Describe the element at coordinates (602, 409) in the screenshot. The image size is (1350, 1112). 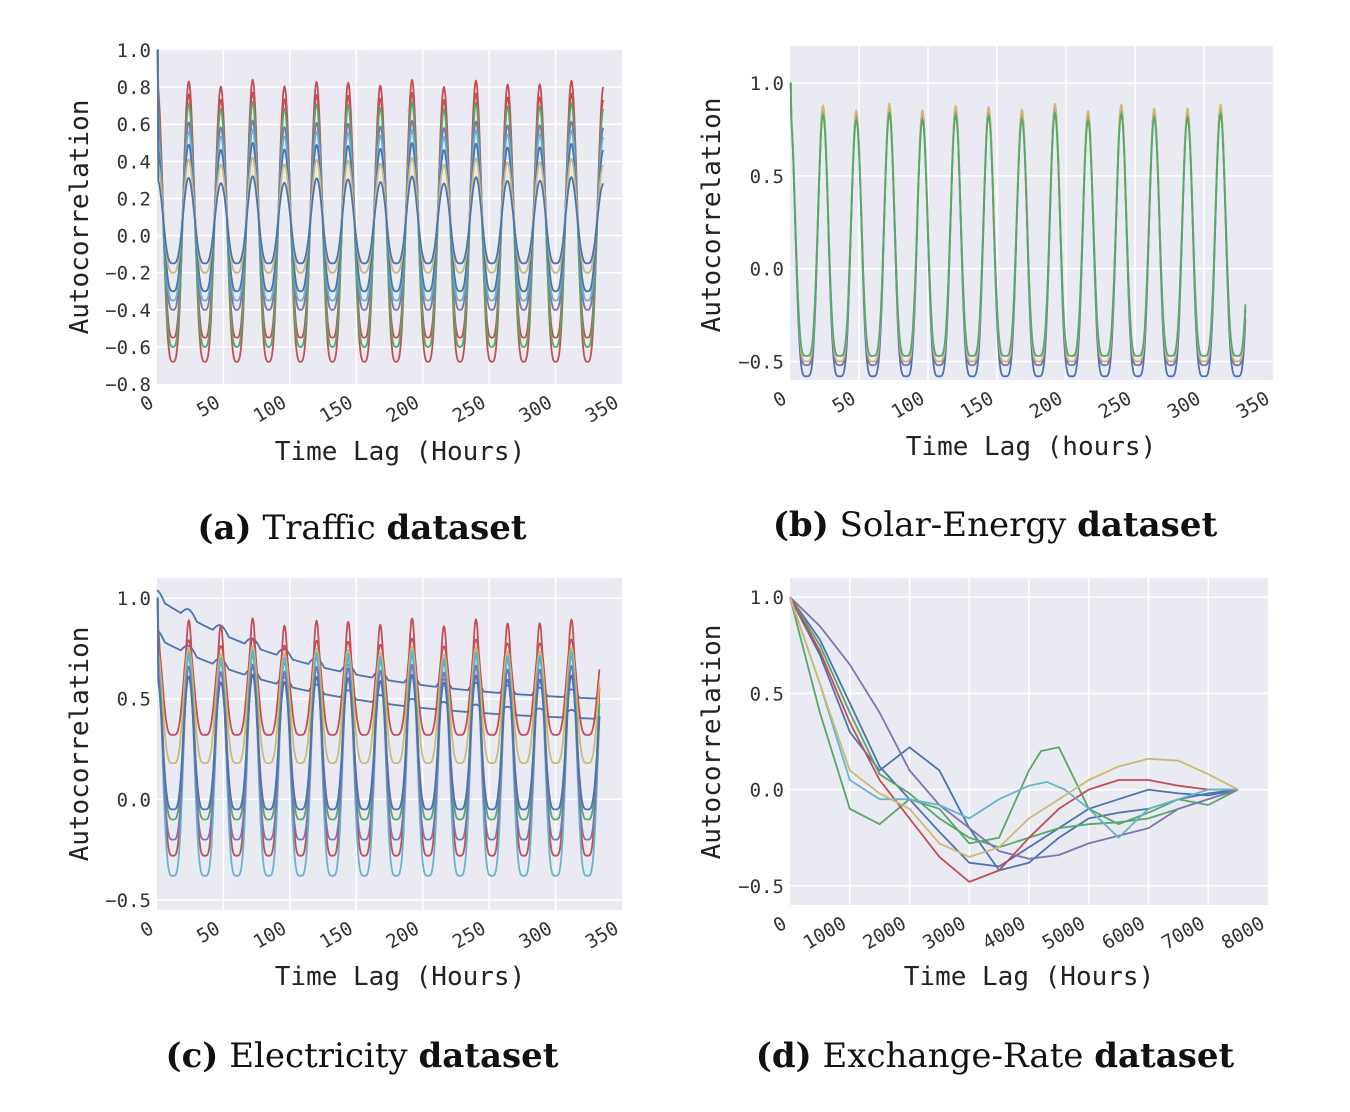
I see `pa-x-tick-label: 350` at that location.